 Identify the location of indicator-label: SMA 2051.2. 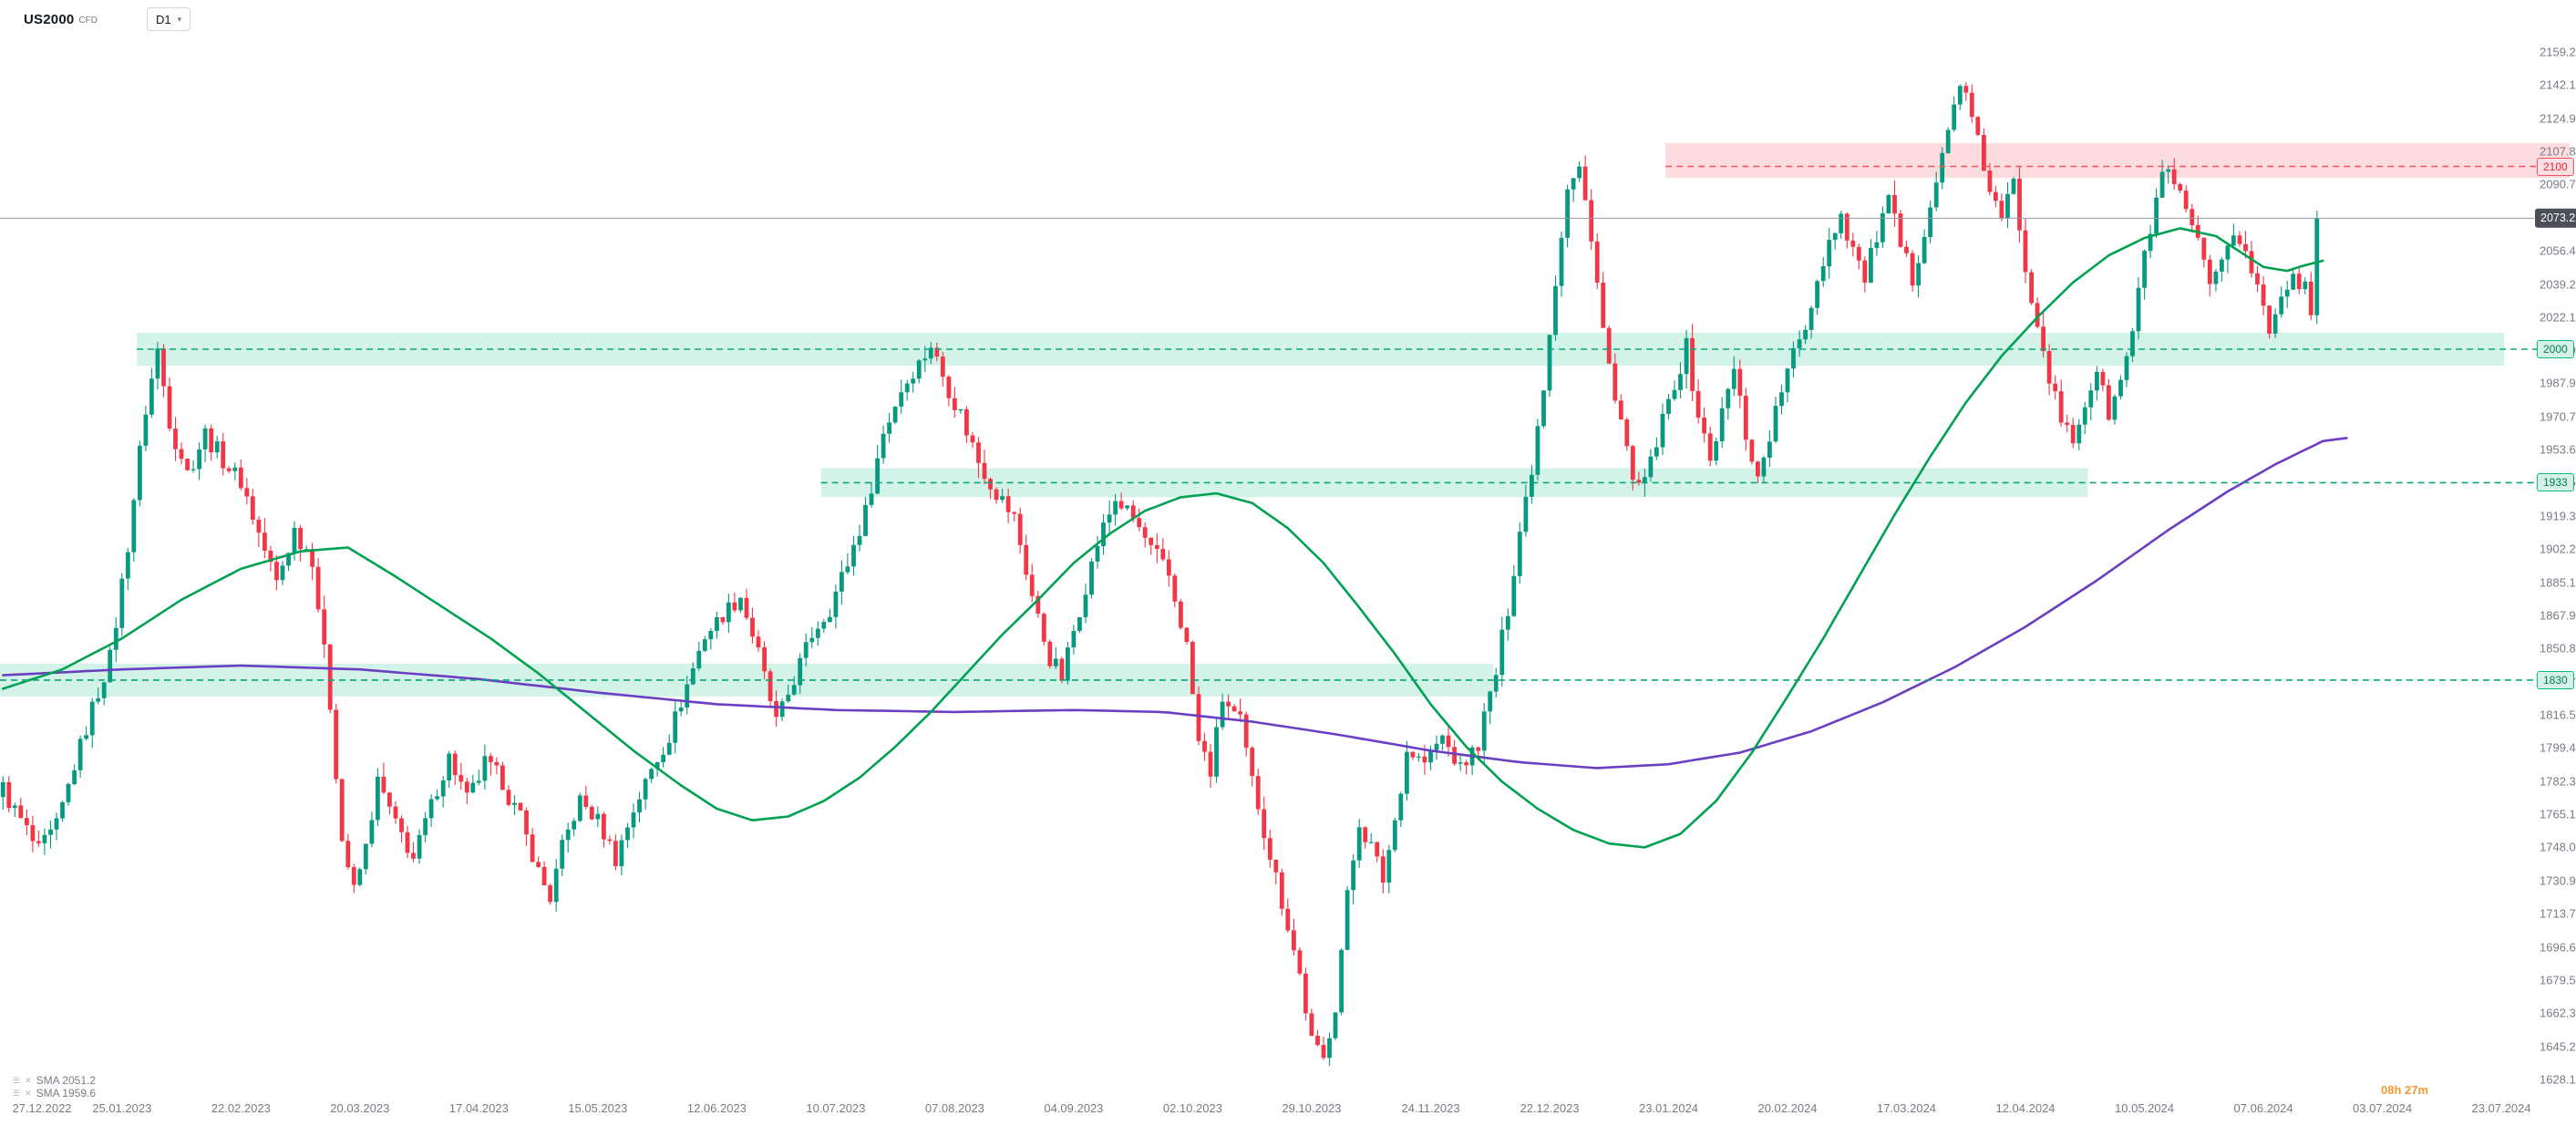
(66, 1081).